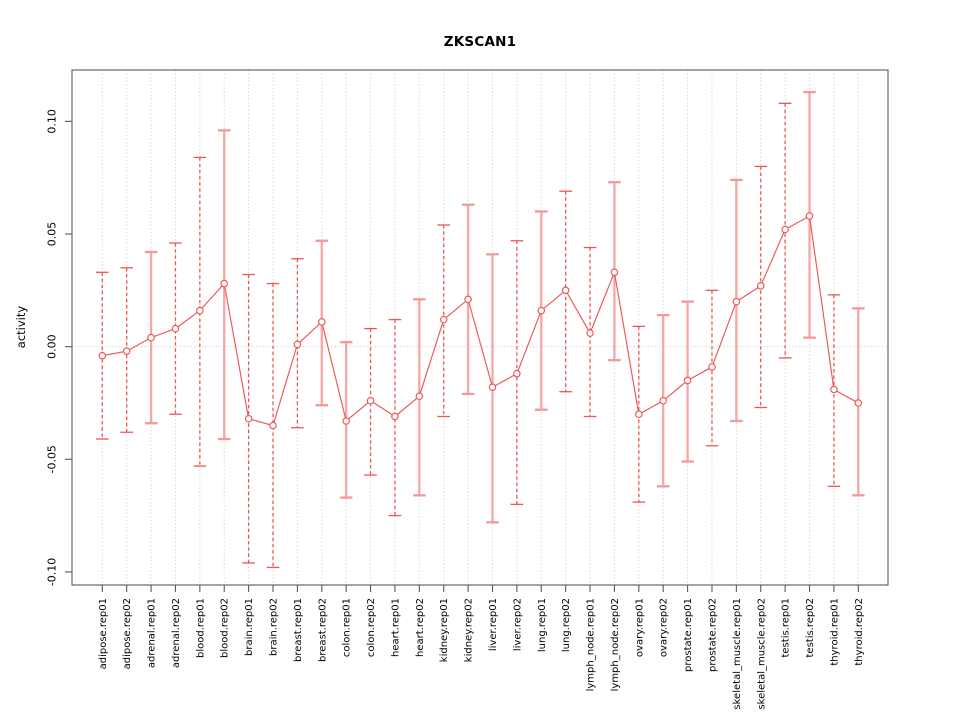 The width and height of the screenshot is (960, 720). What do you see at coordinates (274, 627) in the screenshot?
I see `x-tick-label: brain.rep02` at bounding box center [274, 627].